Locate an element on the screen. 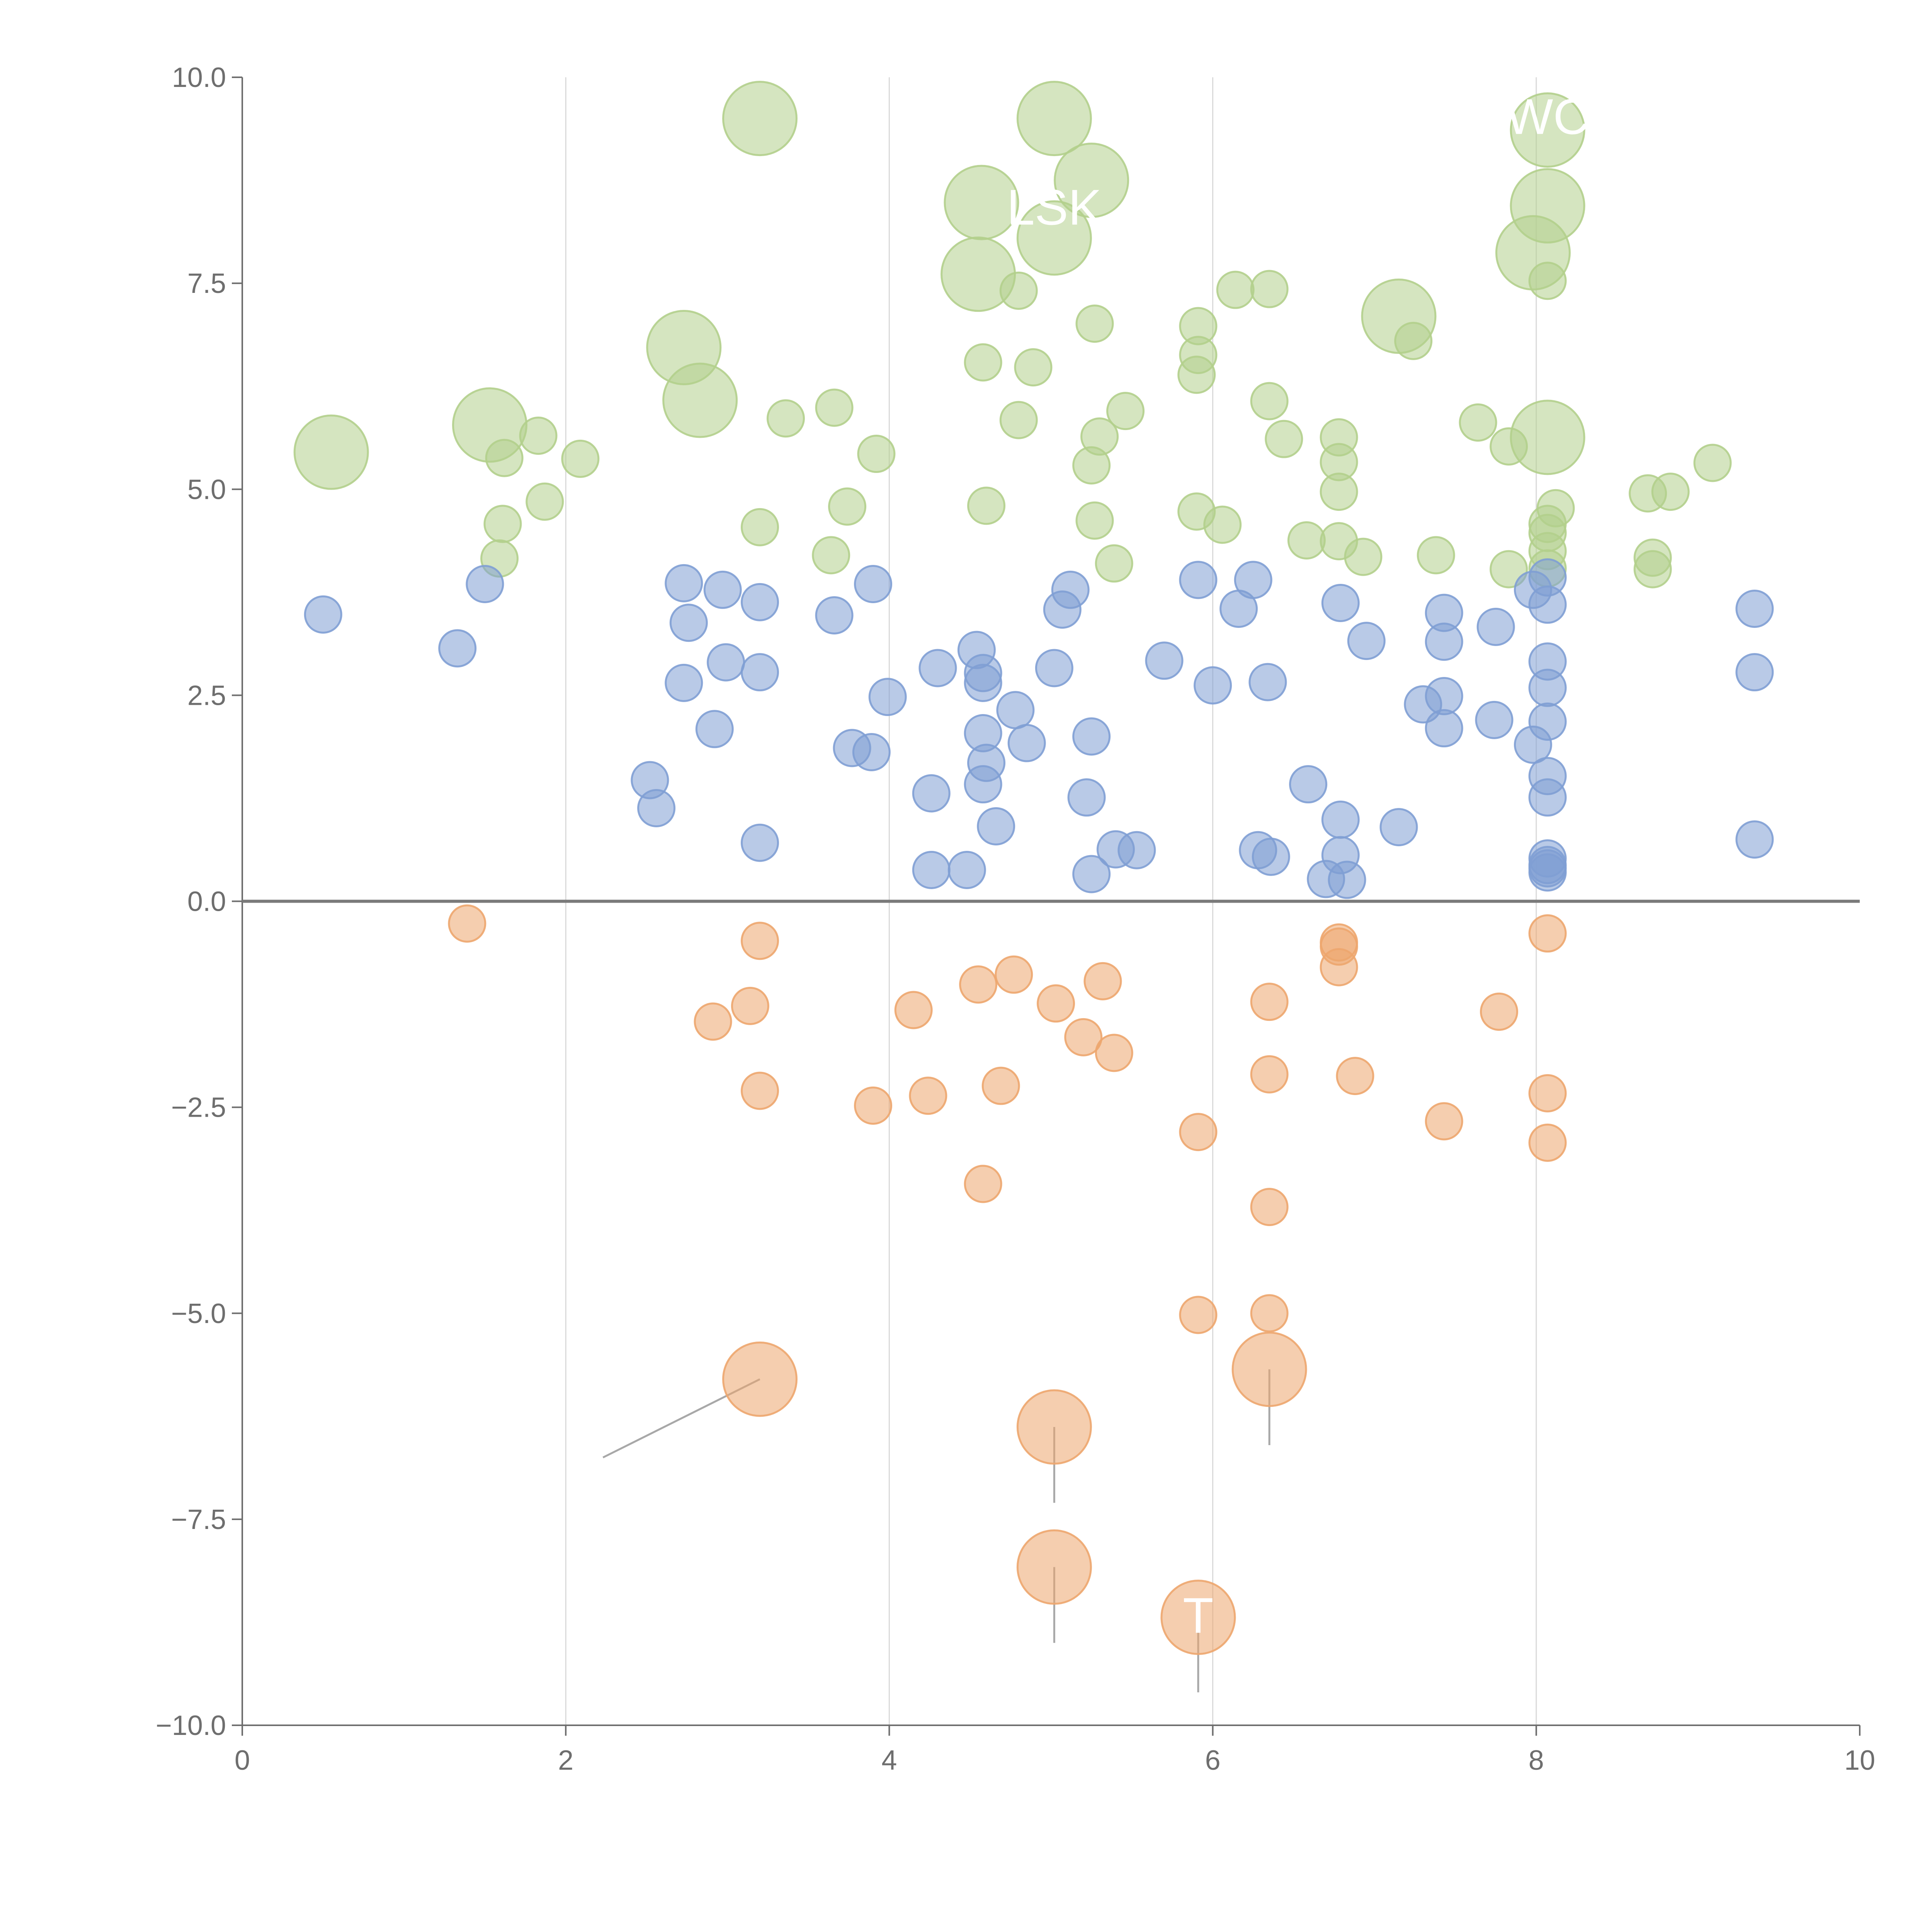 Image resolution: width=1932 pixels, height=1932 pixels. y-tick-label: −10.0 is located at coordinates (191, 1726).